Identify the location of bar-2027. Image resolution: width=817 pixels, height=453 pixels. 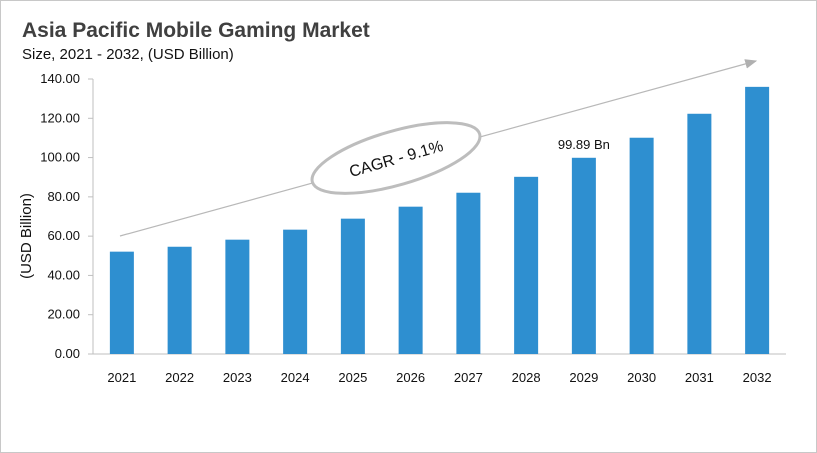
(468, 273).